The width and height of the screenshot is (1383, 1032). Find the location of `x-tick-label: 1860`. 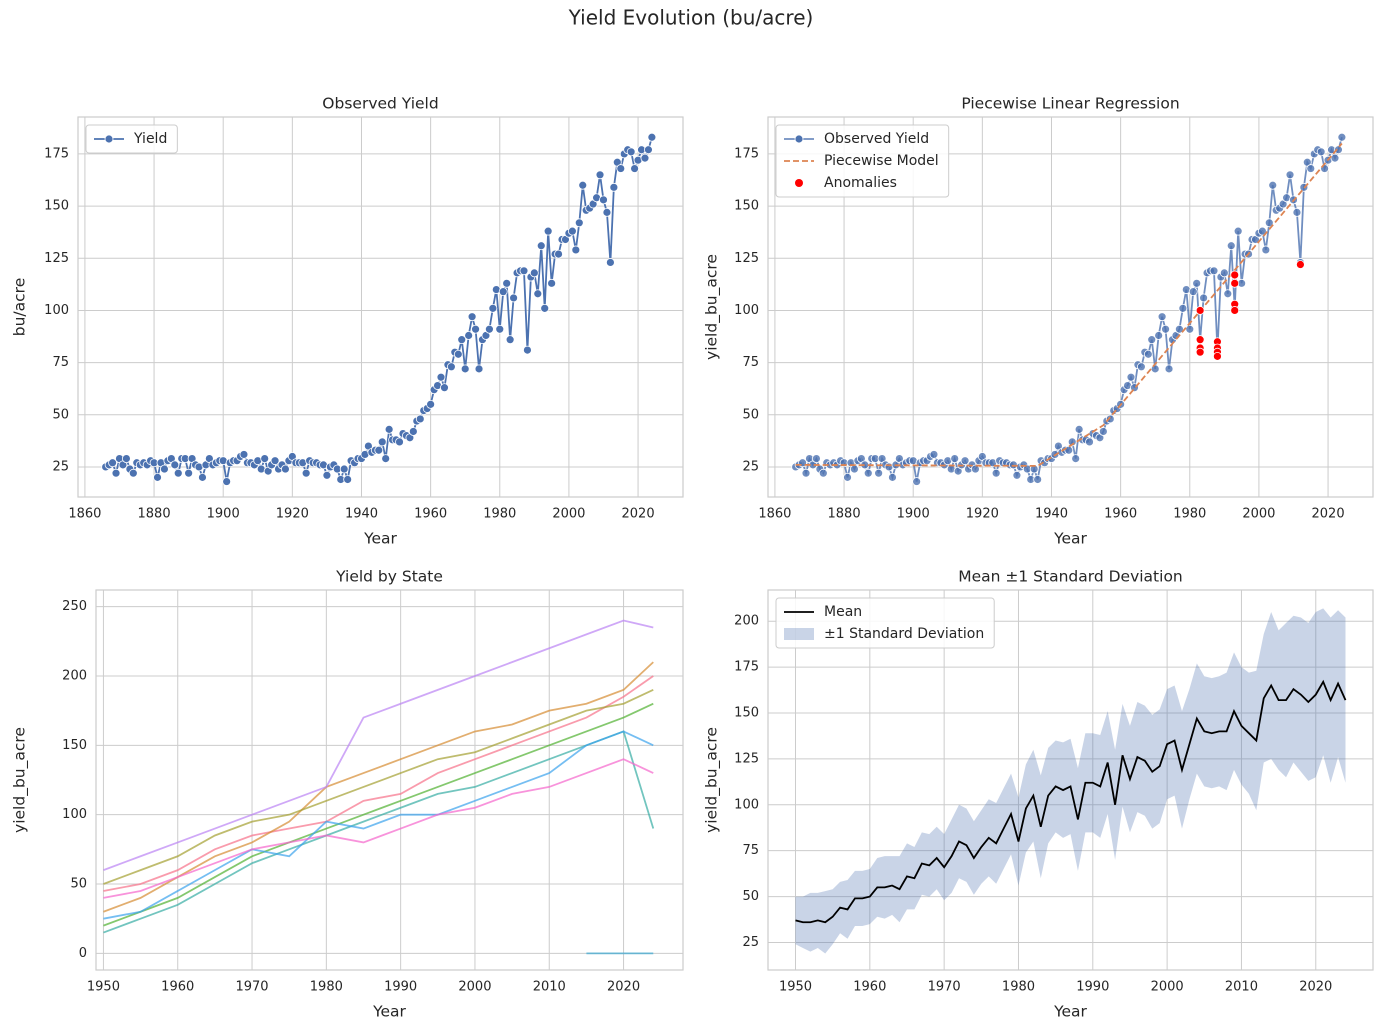

x-tick-label: 1860 is located at coordinates (84, 514).